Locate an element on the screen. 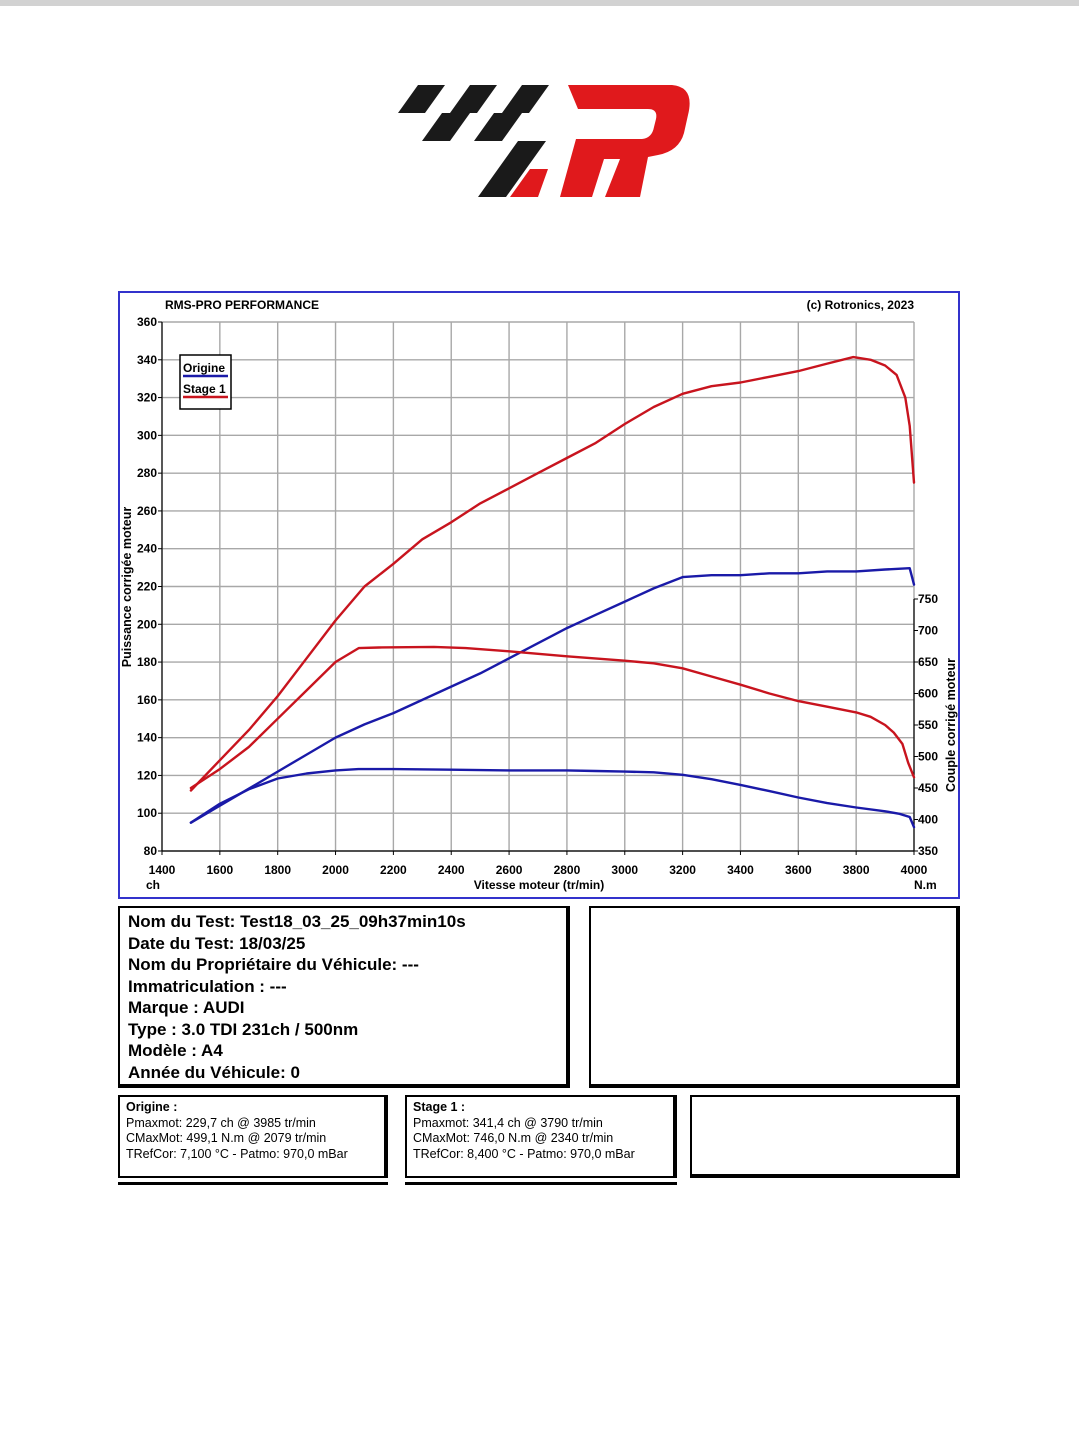  origine-conditions: TRefCor: 7,100 °C - Patmo: 970,0 mBar is located at coordinates (237, 1153).